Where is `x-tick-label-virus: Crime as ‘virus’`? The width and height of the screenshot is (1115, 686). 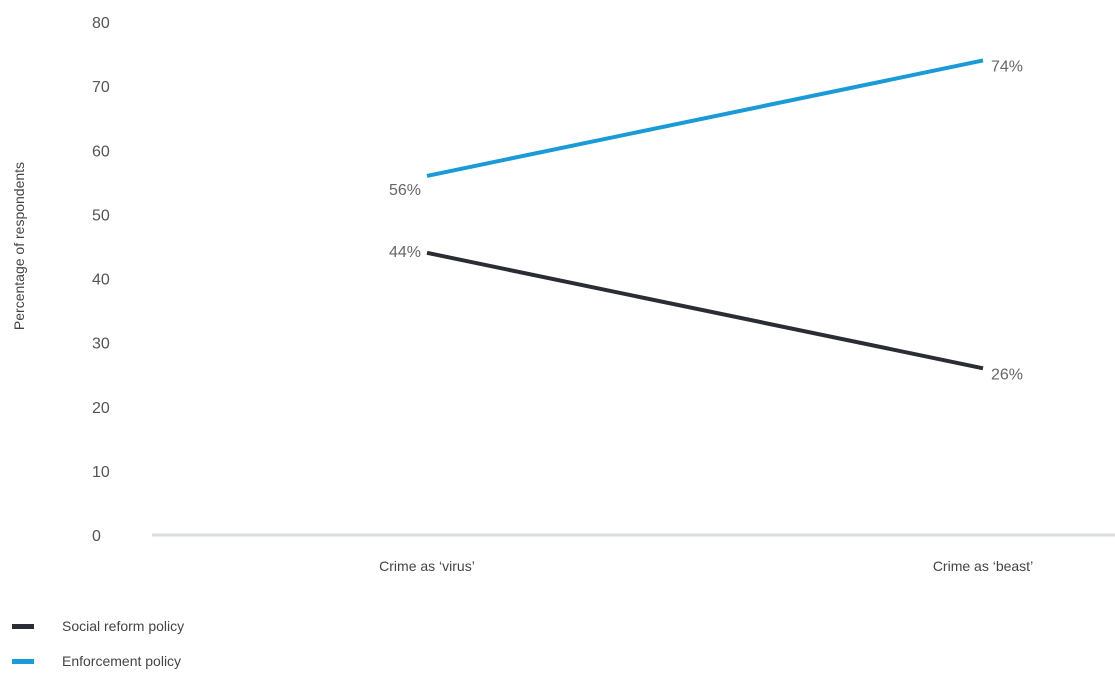
x-tick-label-virus: Crime as ‘virus’ is located at coordinates (427, 566).